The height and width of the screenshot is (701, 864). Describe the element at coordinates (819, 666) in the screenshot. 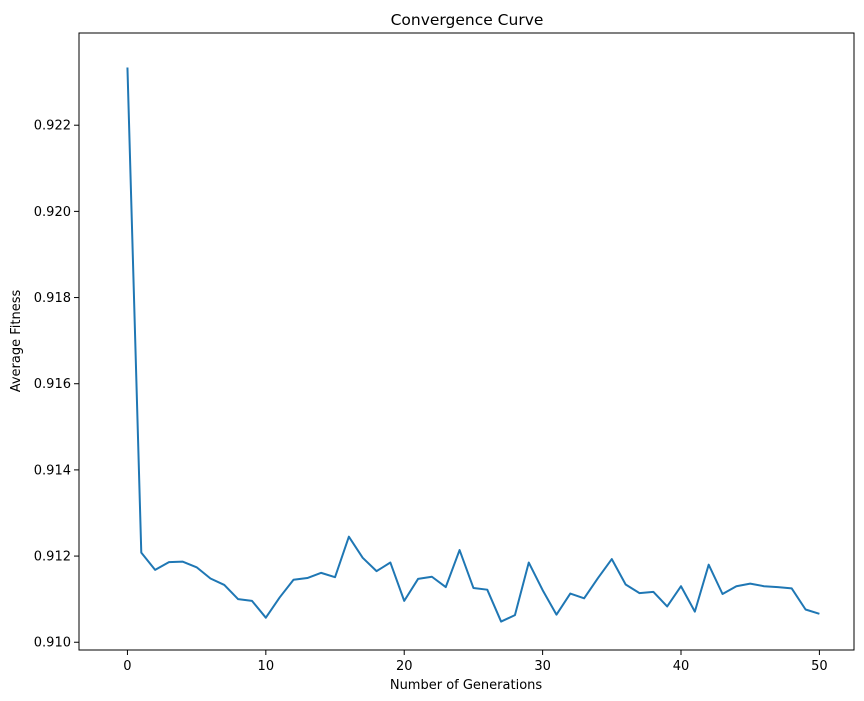

I see `x-tick-label: 50` at that location.